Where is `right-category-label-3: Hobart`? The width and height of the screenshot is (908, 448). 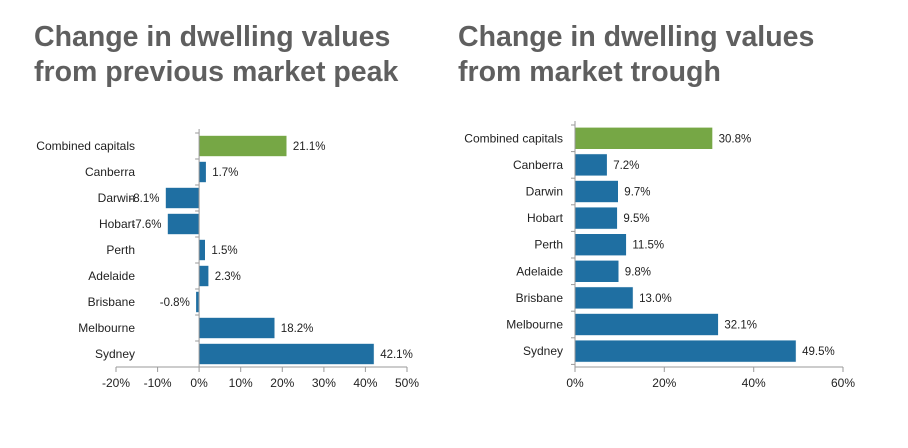 right-category-label-3: Hobart is located at coordinates (545, 218).